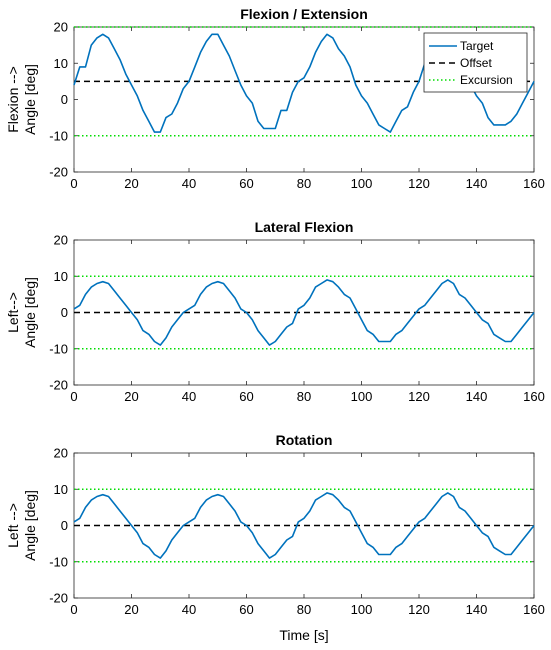 The height and width of the screenshot is (650, 551). What do you see at coordinates (303, 635) in the screenshot?
I see `x-axis-label: Time [s]` at bounding box center [303, 635].